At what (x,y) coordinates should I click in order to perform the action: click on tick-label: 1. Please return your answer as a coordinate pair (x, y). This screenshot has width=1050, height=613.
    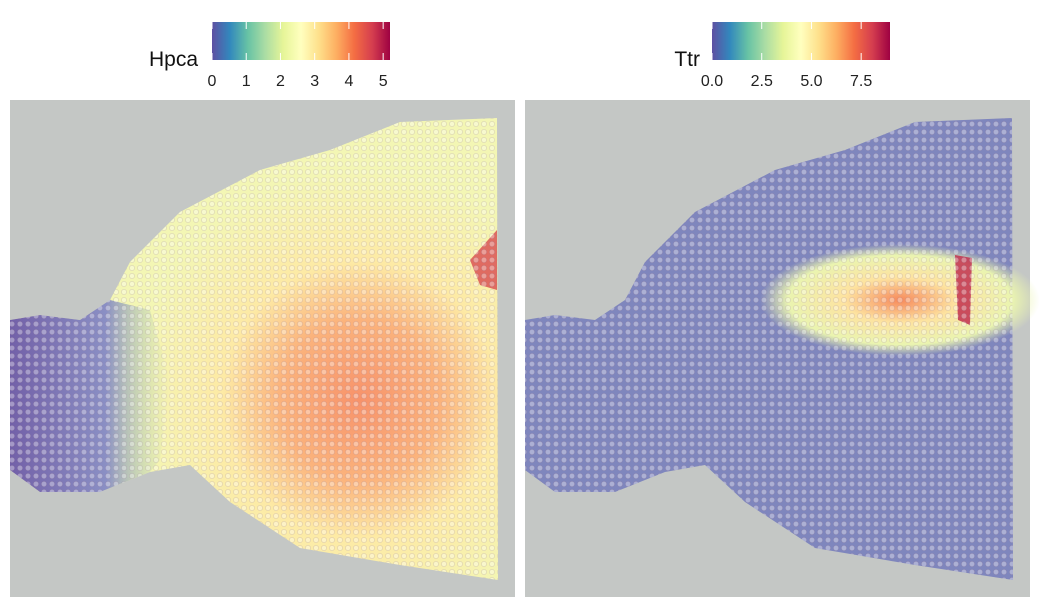
    Looking at the image, I should click on (246, 81).